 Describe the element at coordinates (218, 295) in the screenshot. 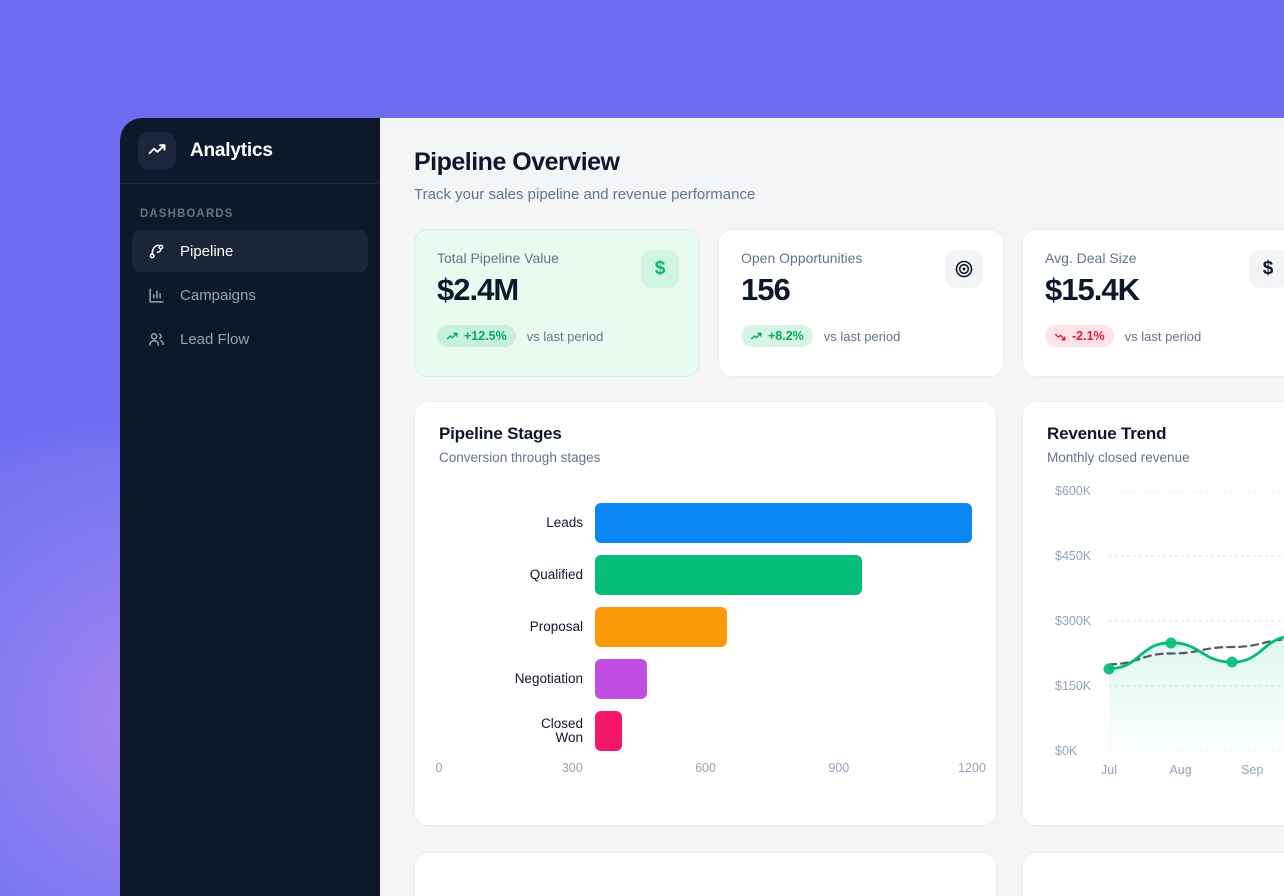

I see `sidebar-item-label: Campaigns` at that location.